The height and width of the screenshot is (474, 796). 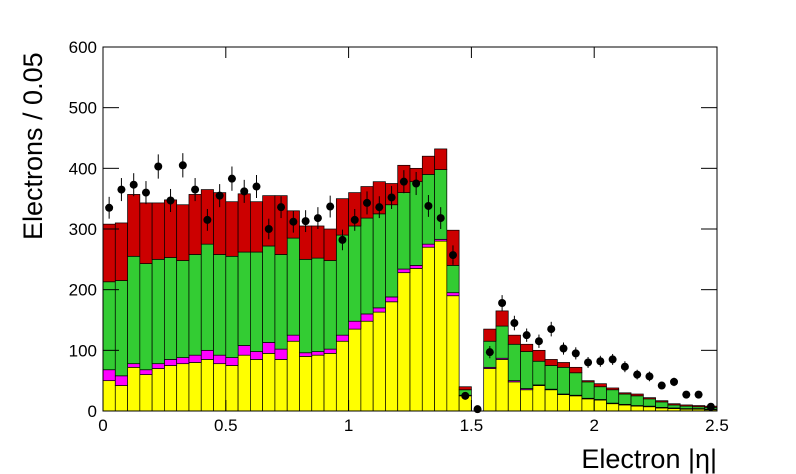 What do you see at coordinates (593, 425) in the screenshot?
I see `x-tick-label: 2` at bounding box center [593, 425].